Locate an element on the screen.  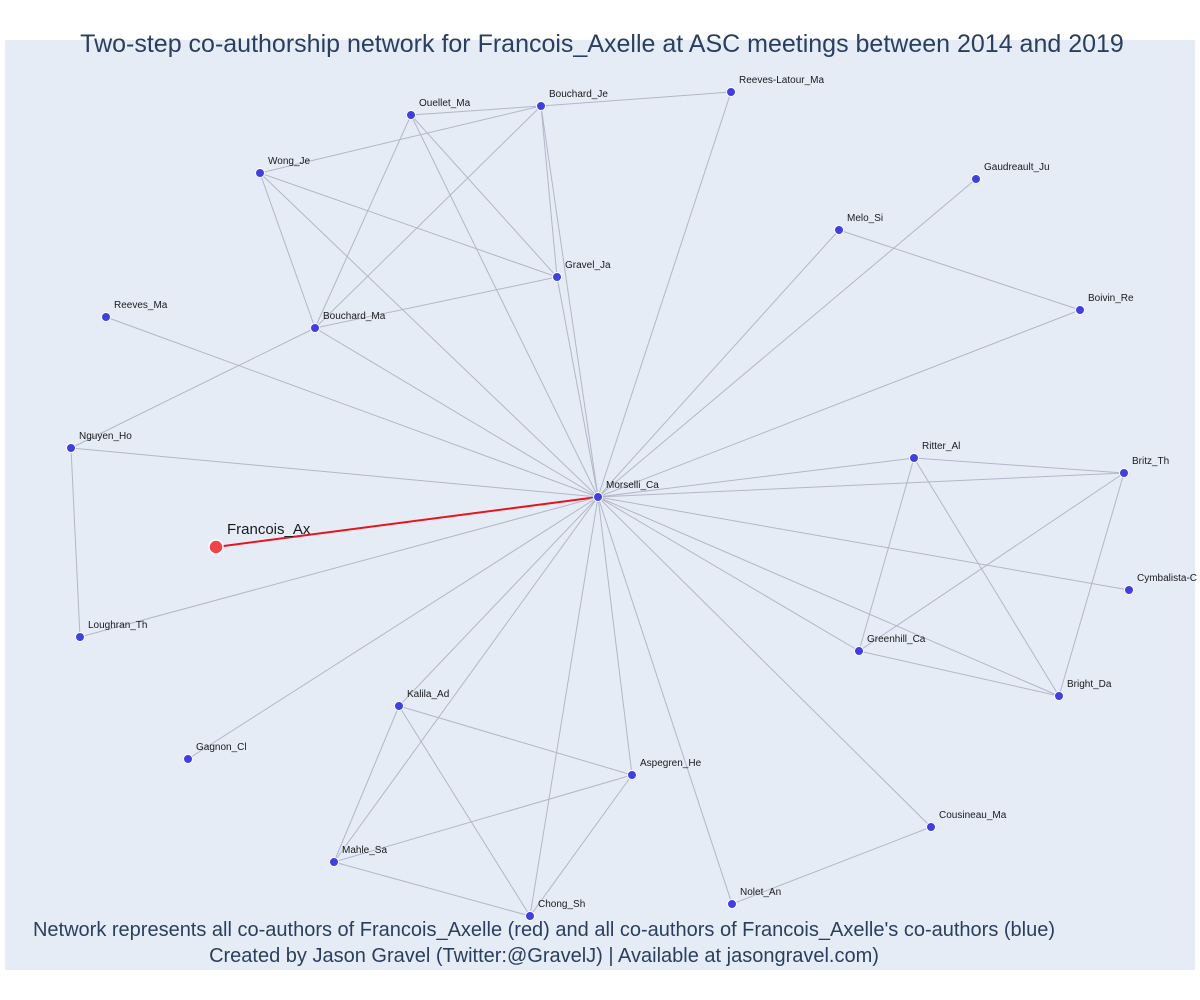
edge-kalila-ad-mahle-sa is located at coordinates (366, 784).